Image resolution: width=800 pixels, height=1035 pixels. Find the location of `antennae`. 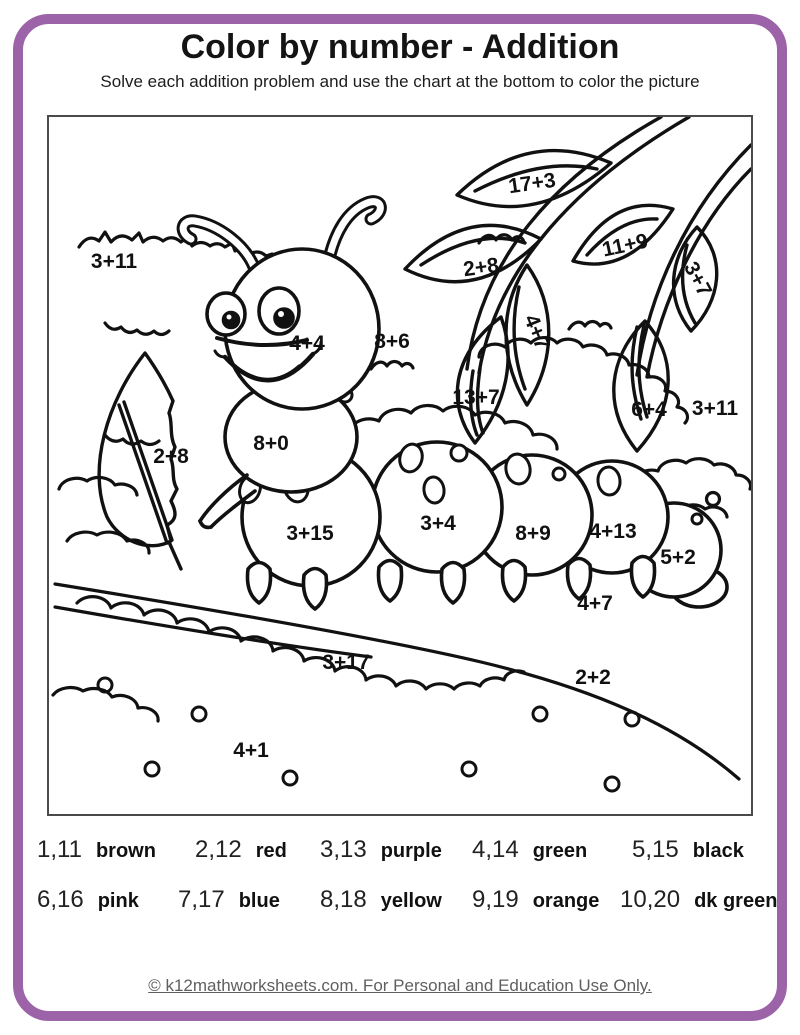

antennae is located at coordinates (281, 234).